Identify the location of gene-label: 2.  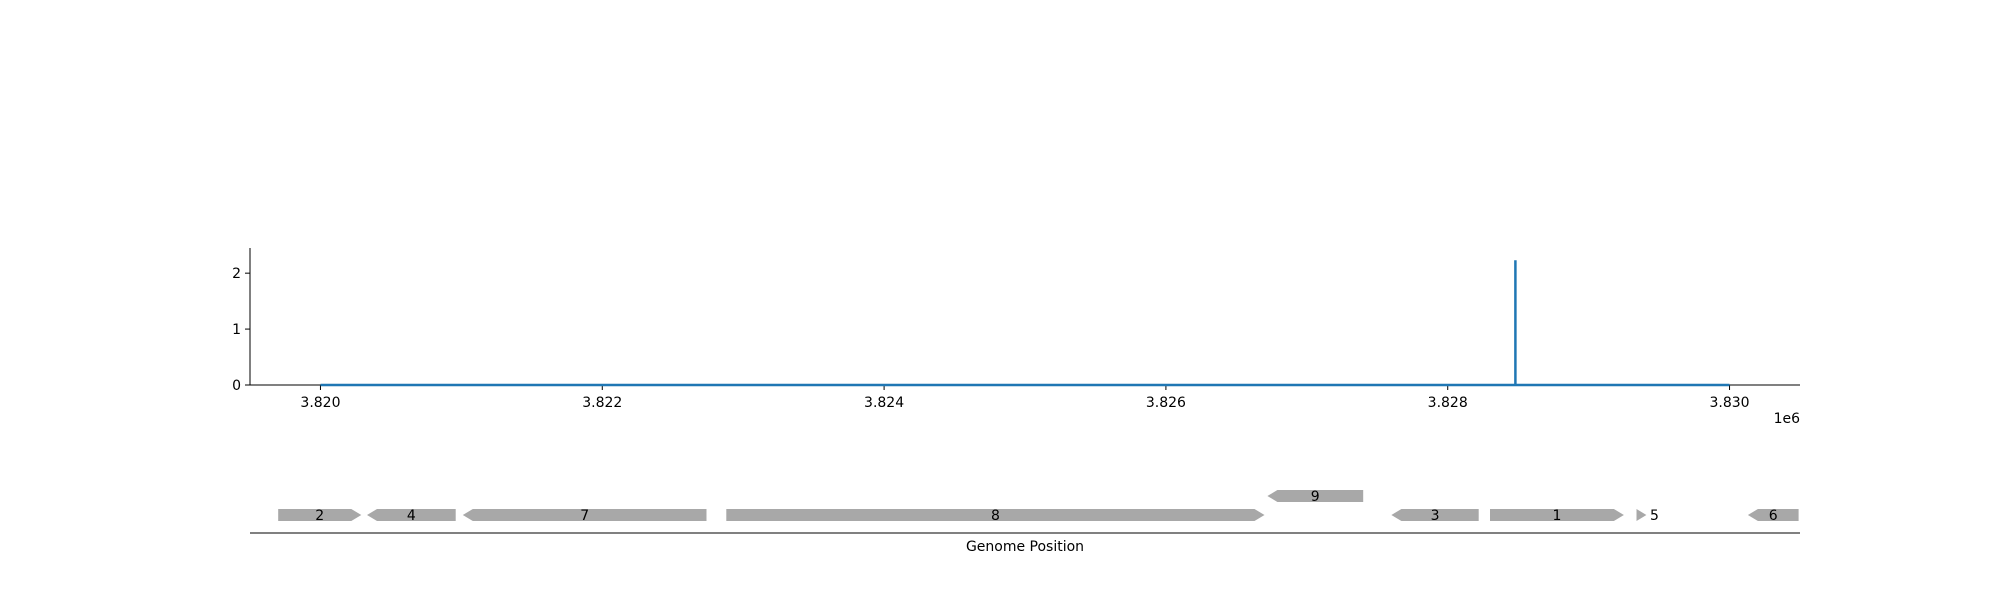
(319, 516).